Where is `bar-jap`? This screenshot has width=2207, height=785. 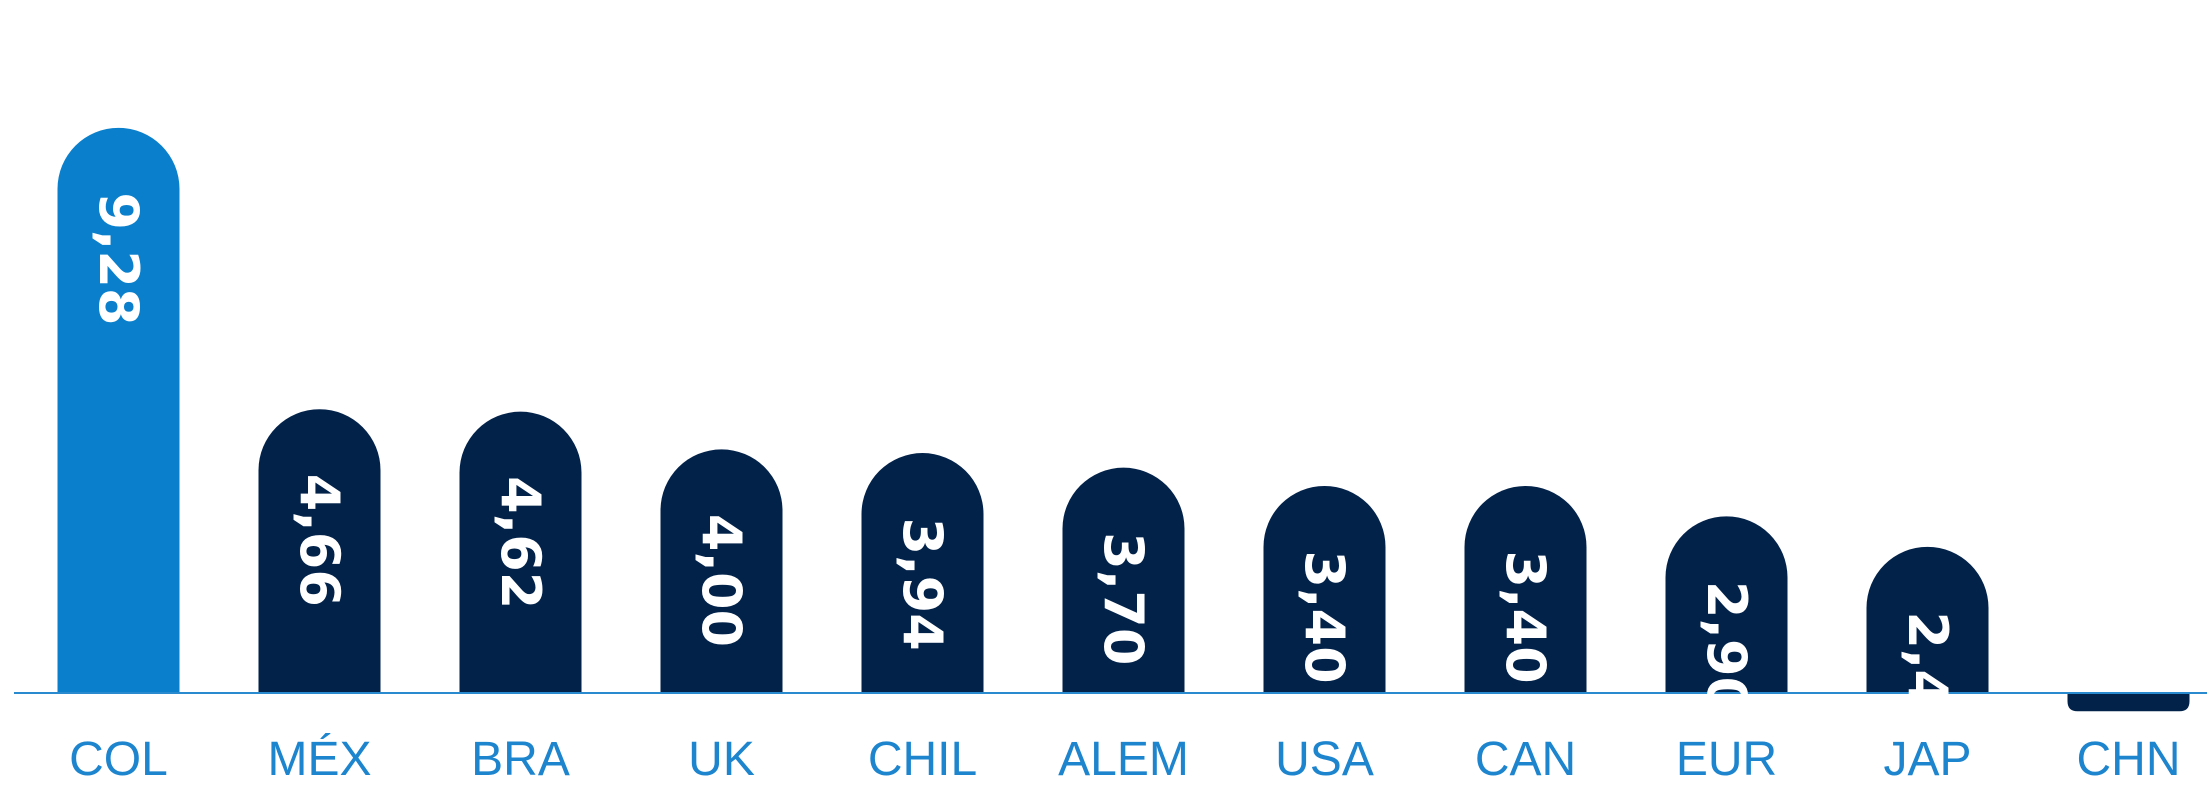 bar-jap is located at coordinates (1927, 619).